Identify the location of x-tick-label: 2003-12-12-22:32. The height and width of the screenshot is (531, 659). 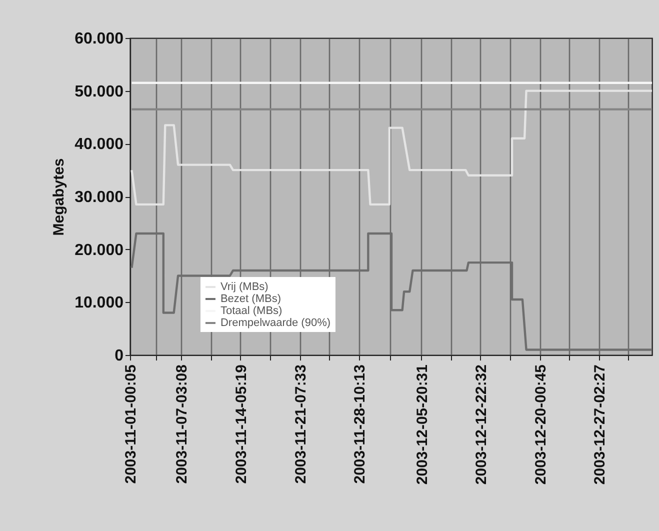
(481, 424).